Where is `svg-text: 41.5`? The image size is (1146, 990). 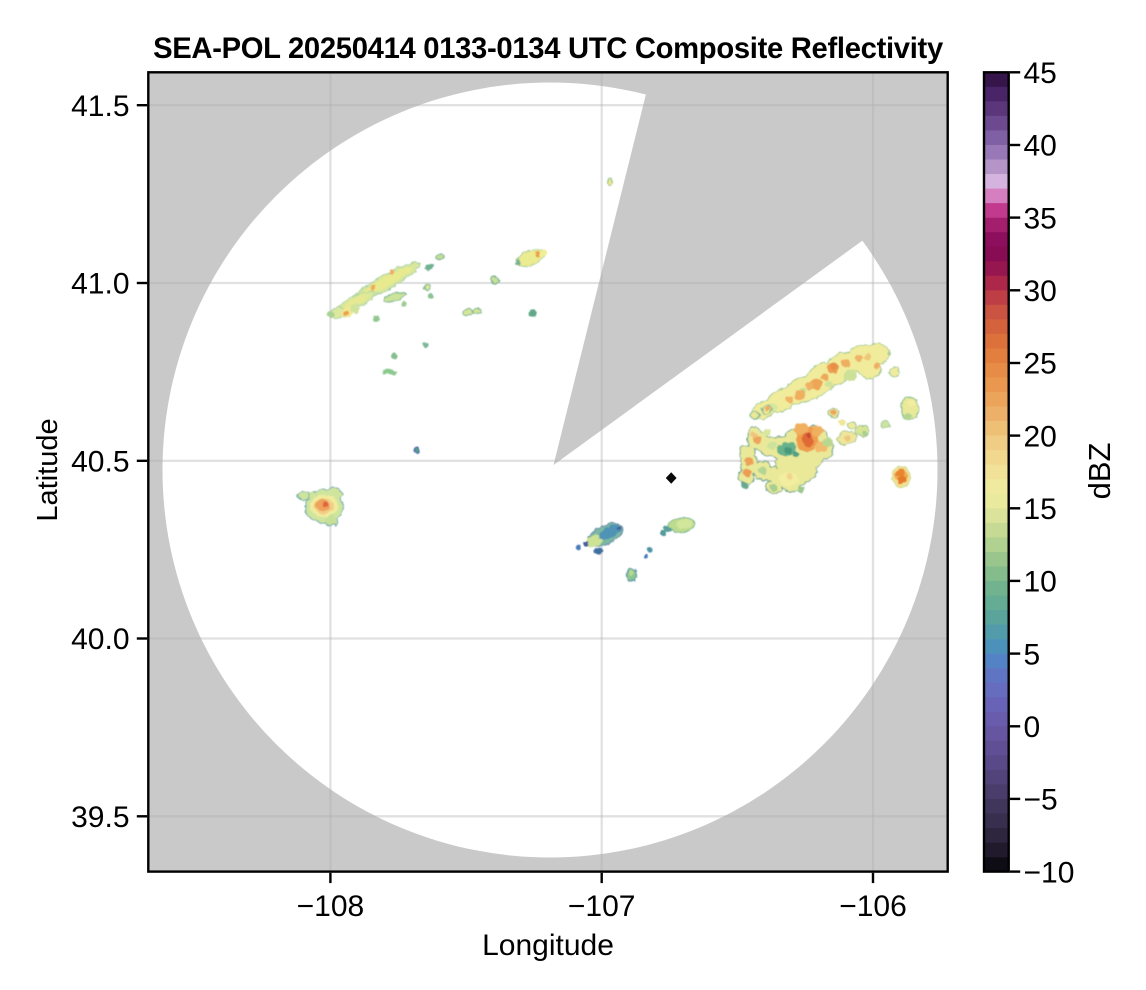
svg-text: 41.5 is located at coordinates (100, 106).